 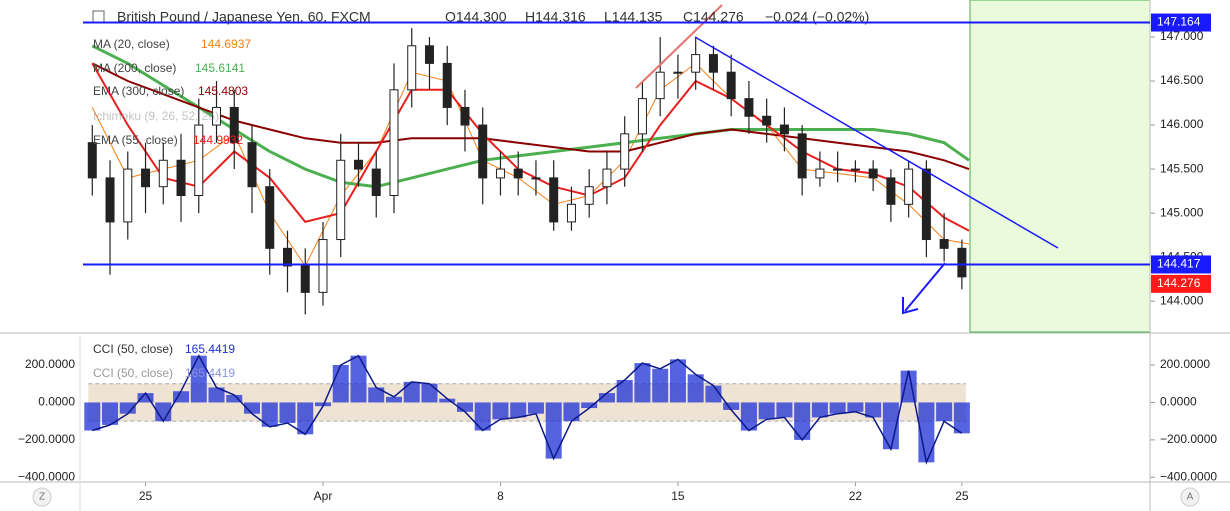 What do you see at coordinates (476, 17) in the screenshot?
I see `ohlc-open: O144.300` at bounding box center [476, 17].